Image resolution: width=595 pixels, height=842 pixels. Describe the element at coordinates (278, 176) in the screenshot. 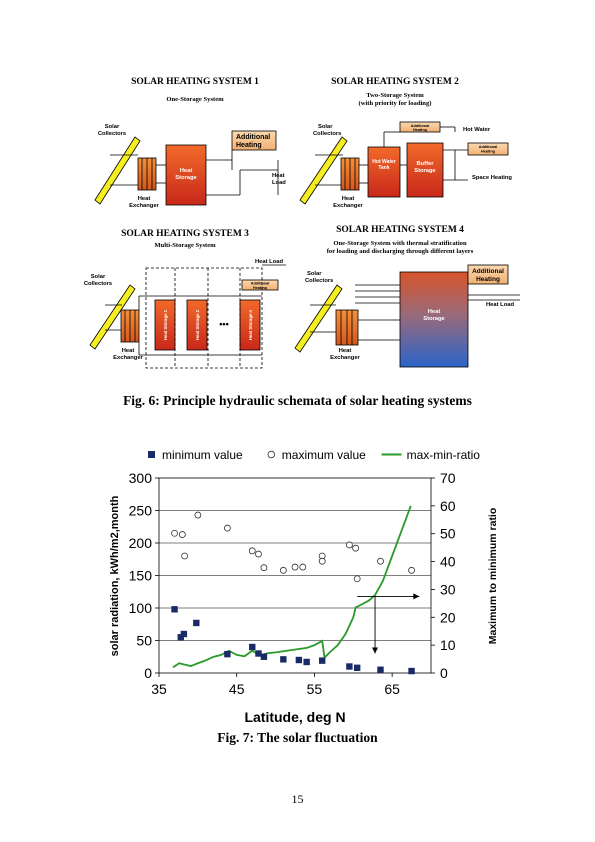

I see `sys1-load-label-1: Heat` at that location.